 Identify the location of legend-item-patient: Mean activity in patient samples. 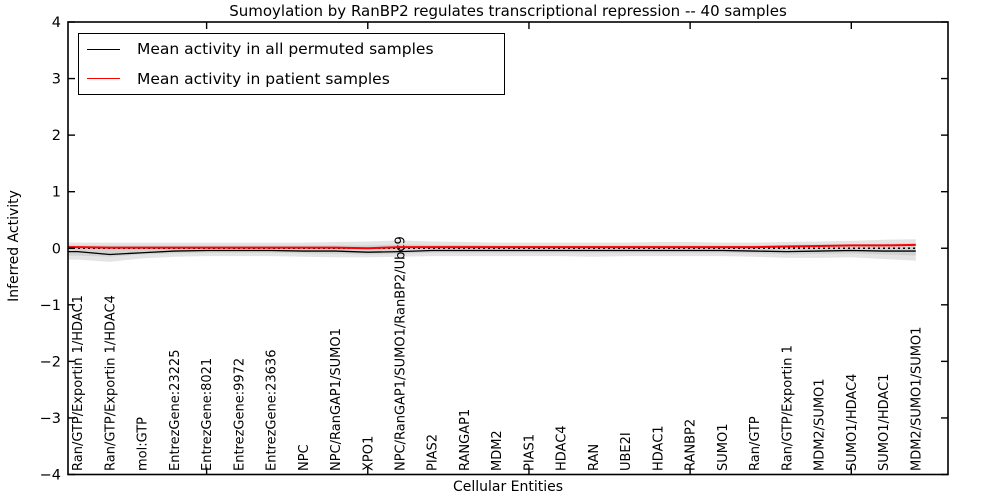
(291, 79).